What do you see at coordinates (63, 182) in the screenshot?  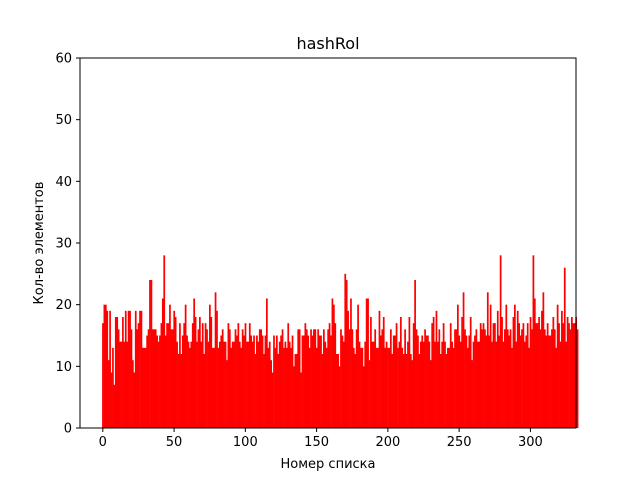 I see `y-tick-label: 40` at bounding box center [63, 182].